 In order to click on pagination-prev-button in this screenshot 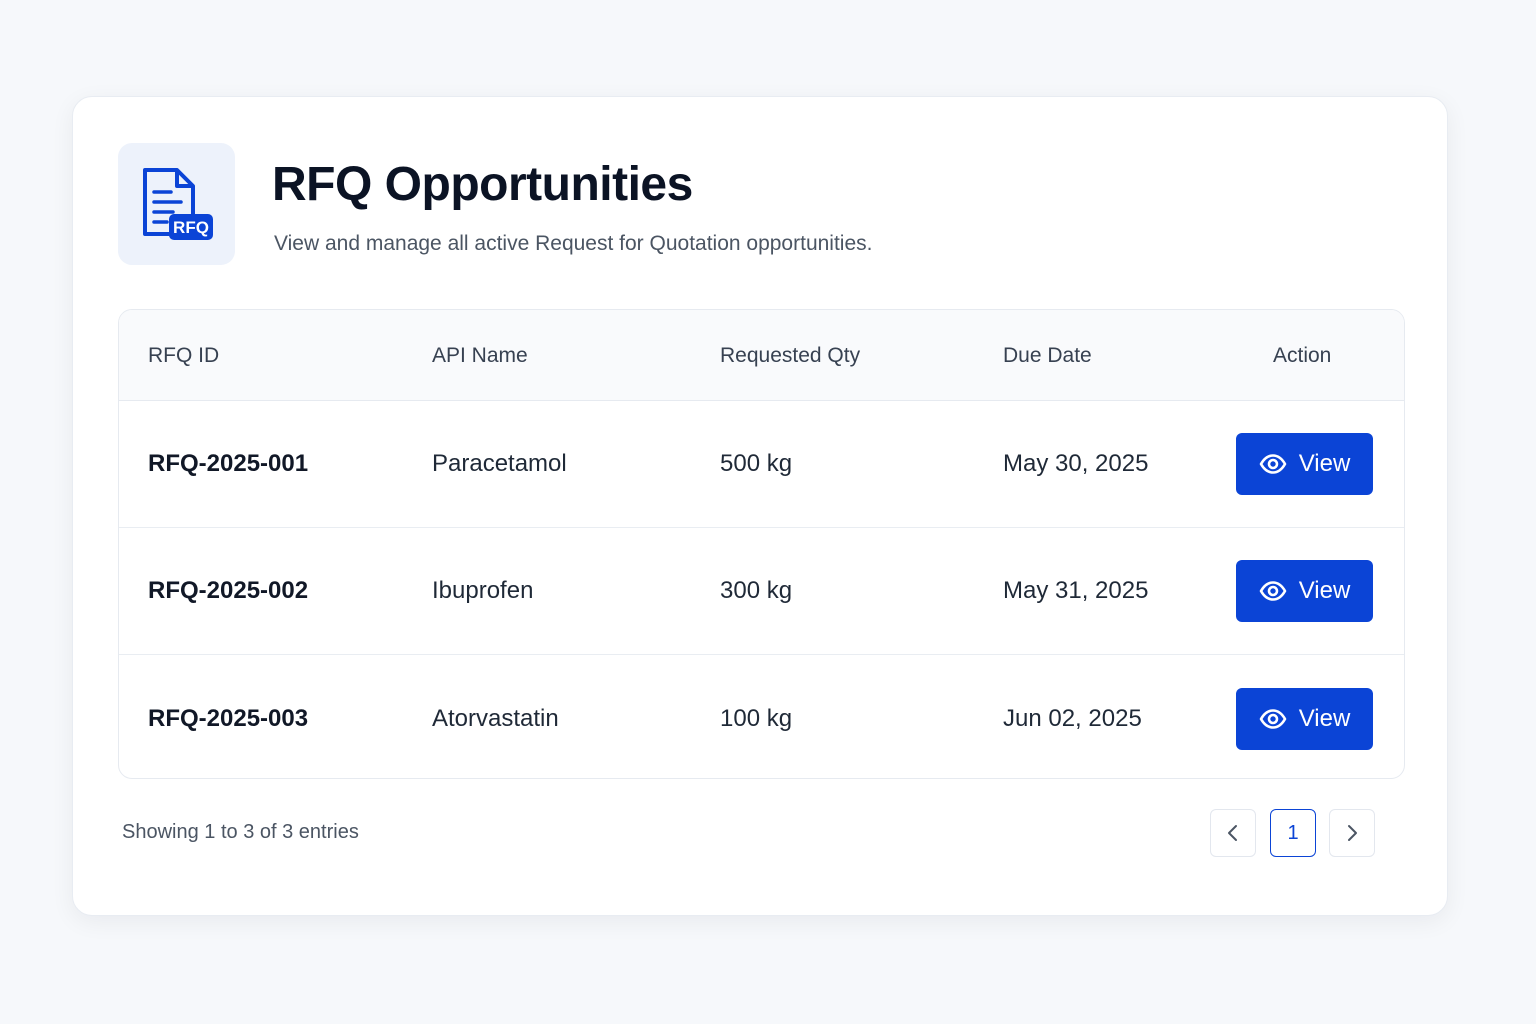, I will do `click(1233, 833)`.